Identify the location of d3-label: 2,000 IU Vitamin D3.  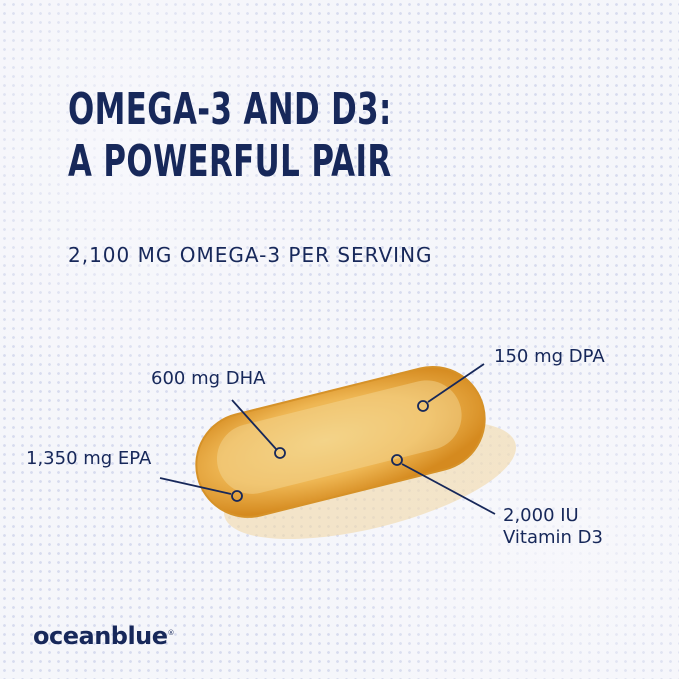
(553, 527).